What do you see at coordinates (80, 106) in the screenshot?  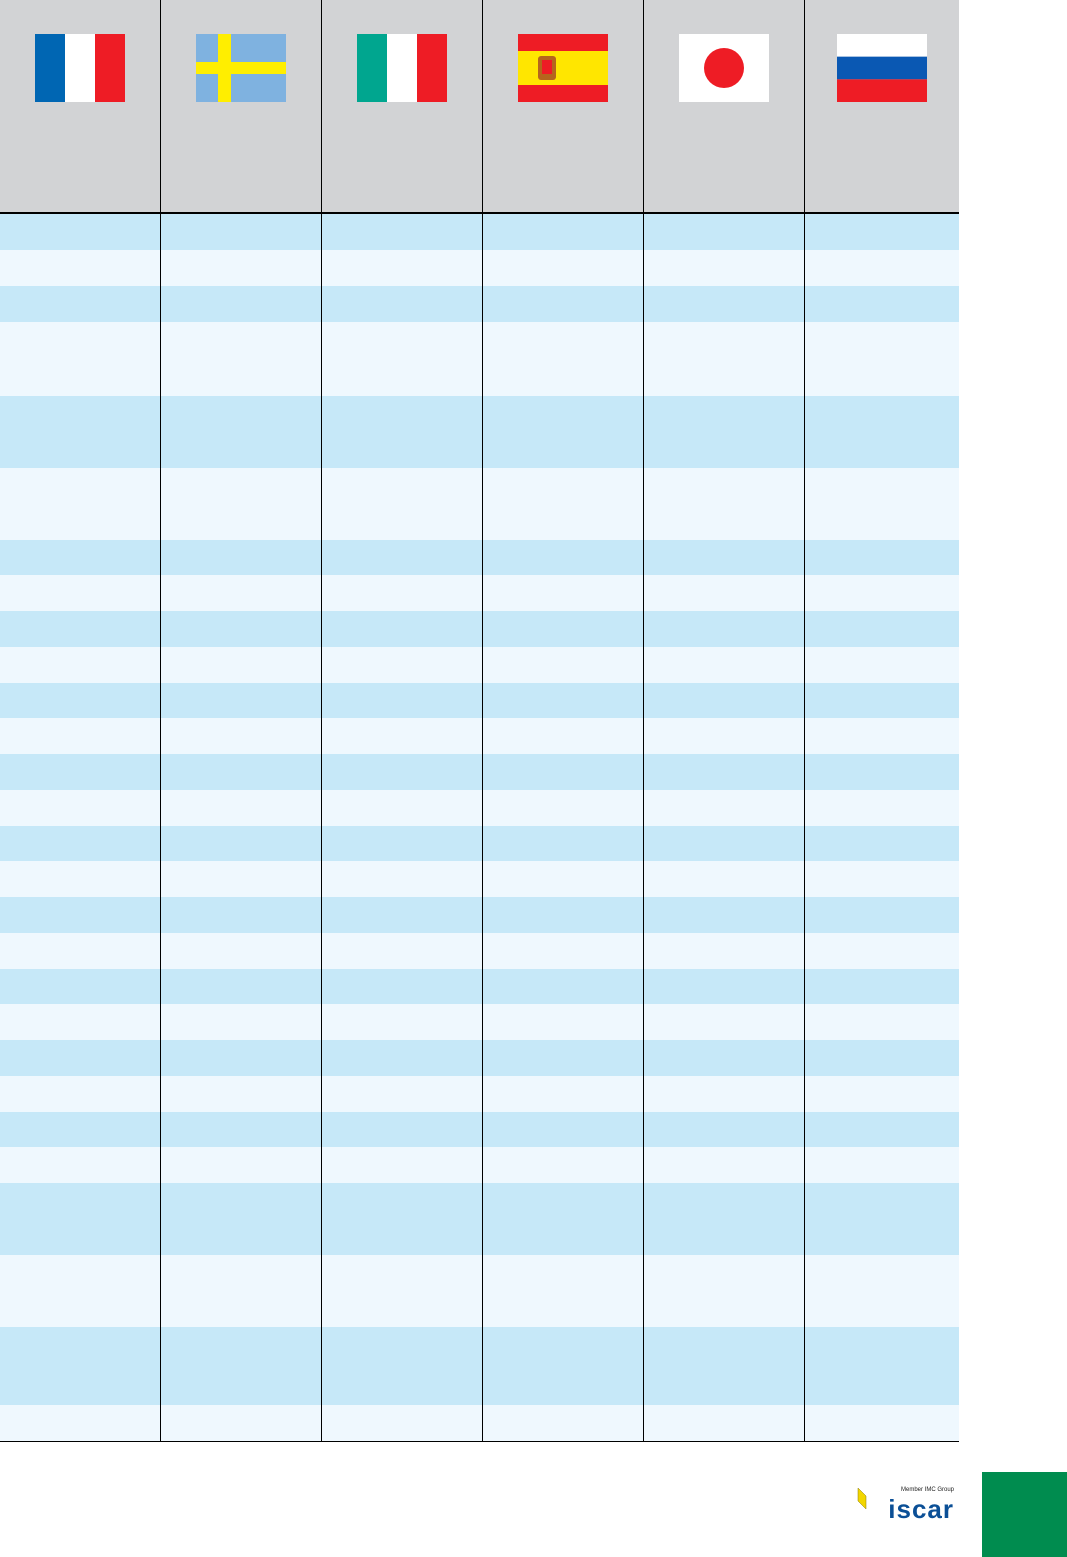 I see `header-cell-france` at bounding box center [80, 106].